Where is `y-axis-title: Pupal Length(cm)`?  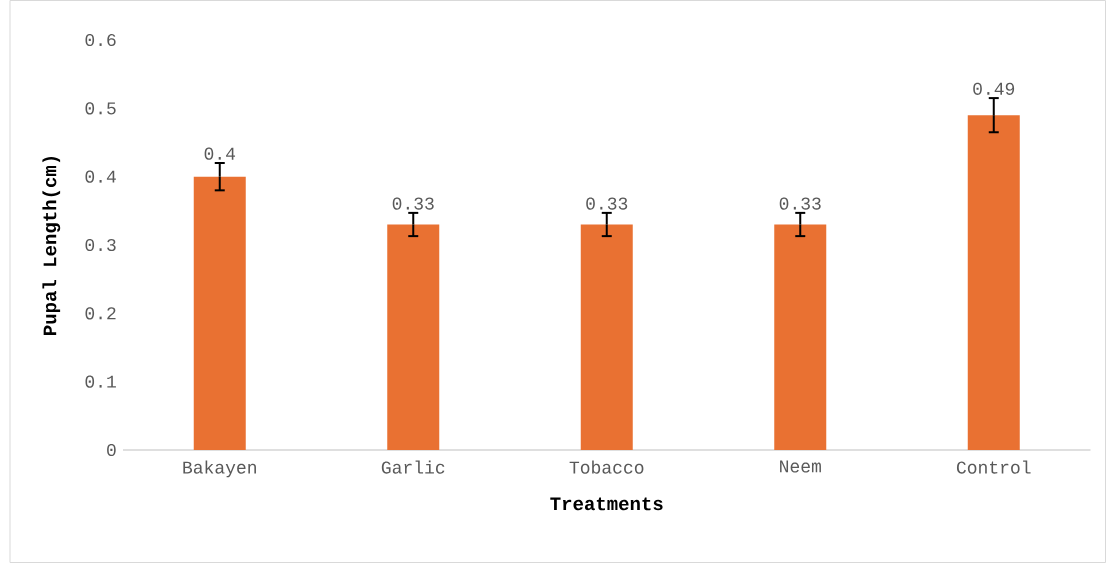 y-axis-title: Pupal Length(cm) is located at coordinates (51, 246).